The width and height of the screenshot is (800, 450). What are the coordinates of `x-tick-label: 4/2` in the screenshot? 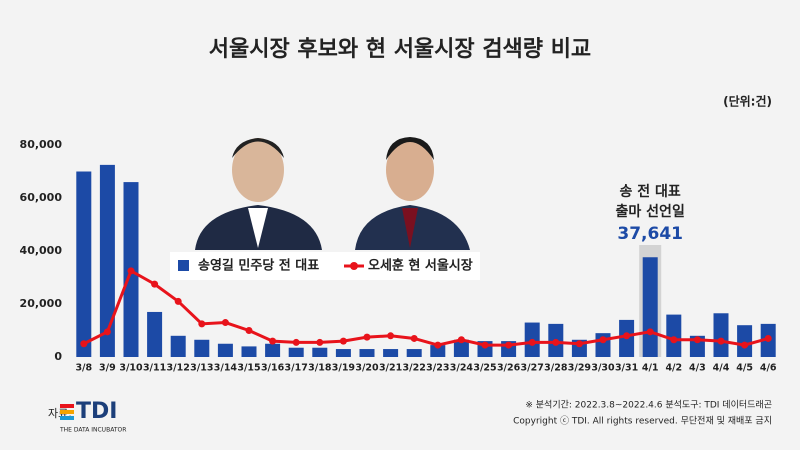 It's located at (673, 368).